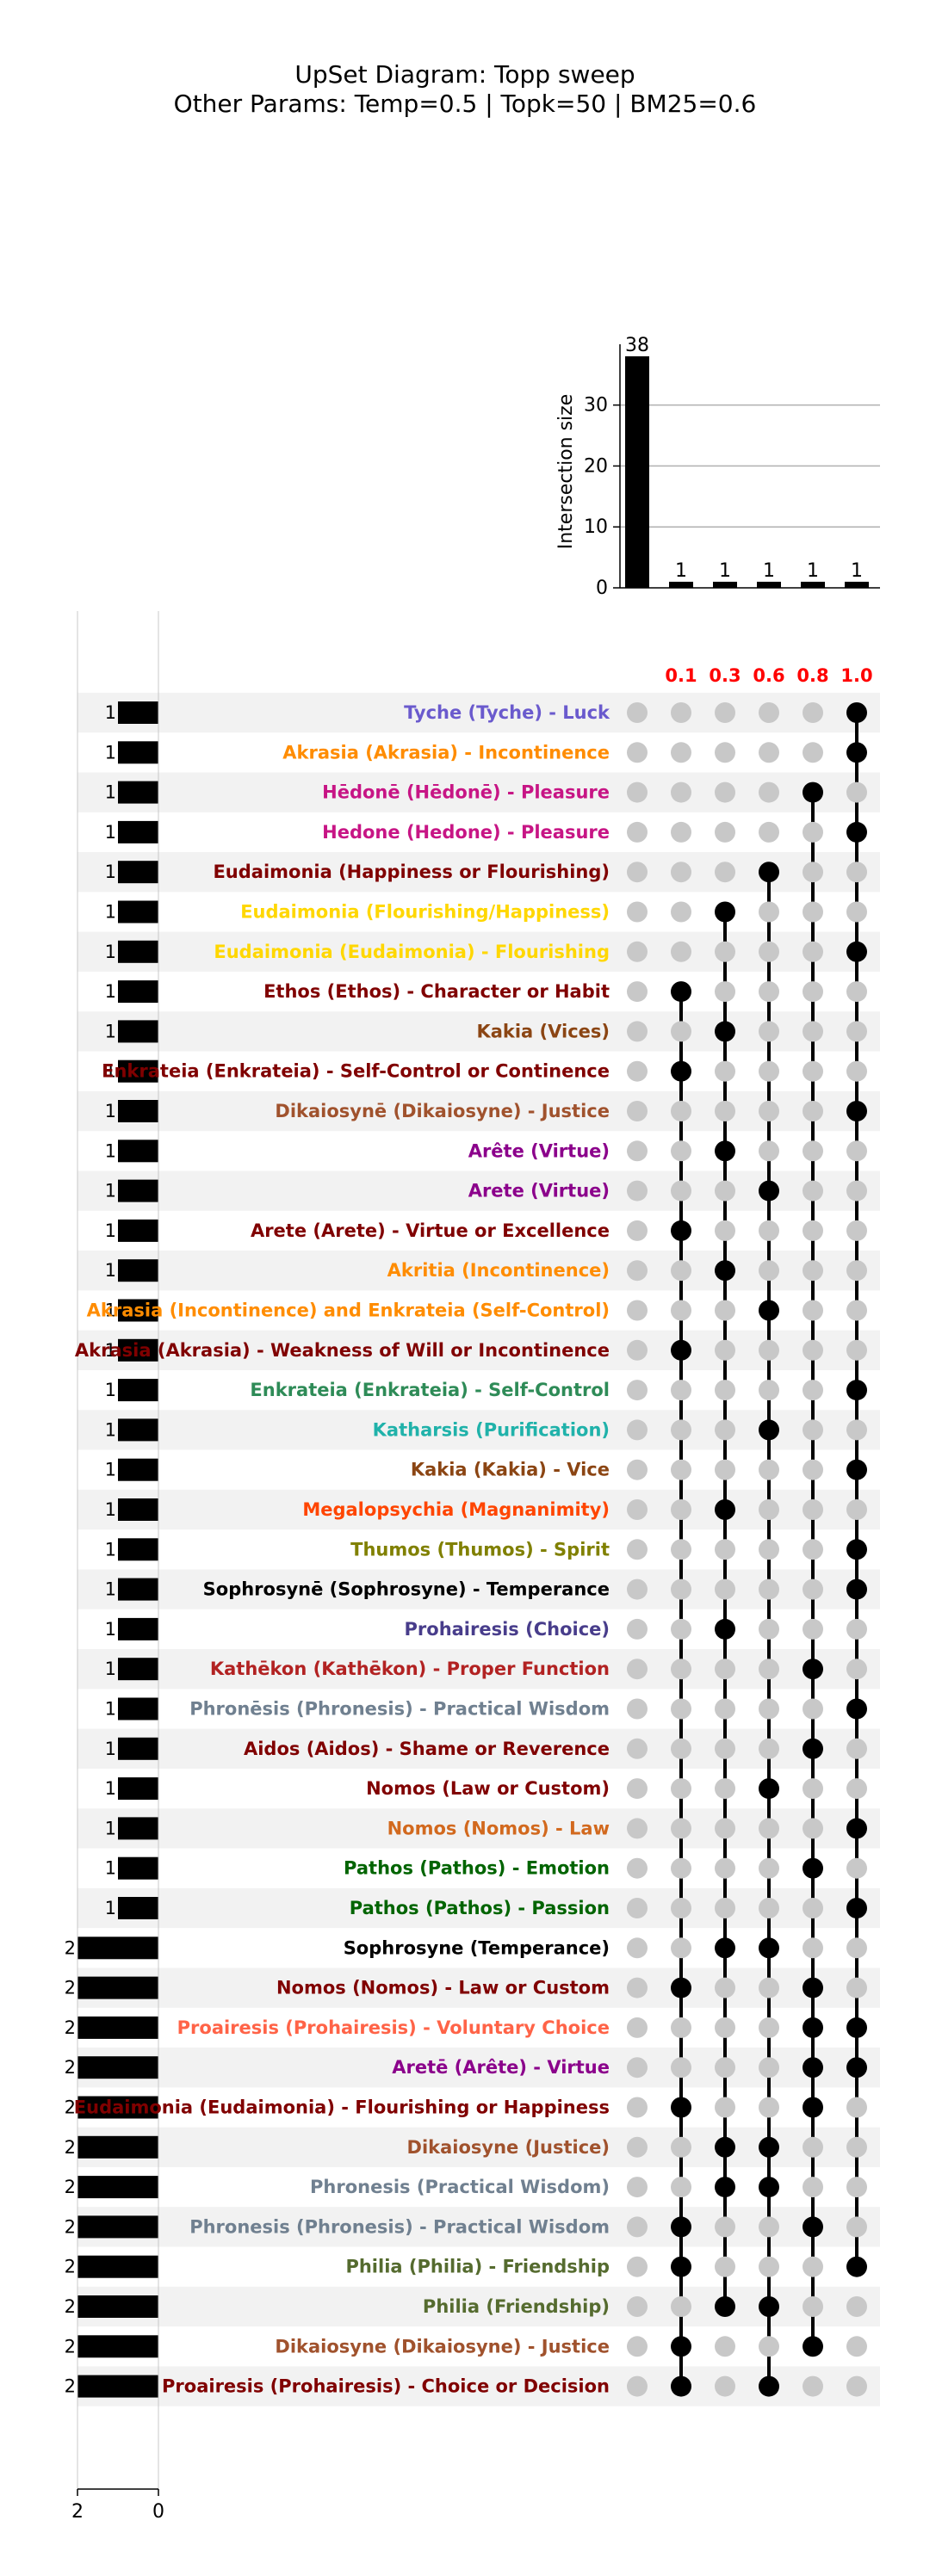 The width and height of the screenshot is (942, 2576). I want to click on intersection-size-plot: 38 1 1 1 1 1 0 10 20 30 Intersection size, so click(717, 467).